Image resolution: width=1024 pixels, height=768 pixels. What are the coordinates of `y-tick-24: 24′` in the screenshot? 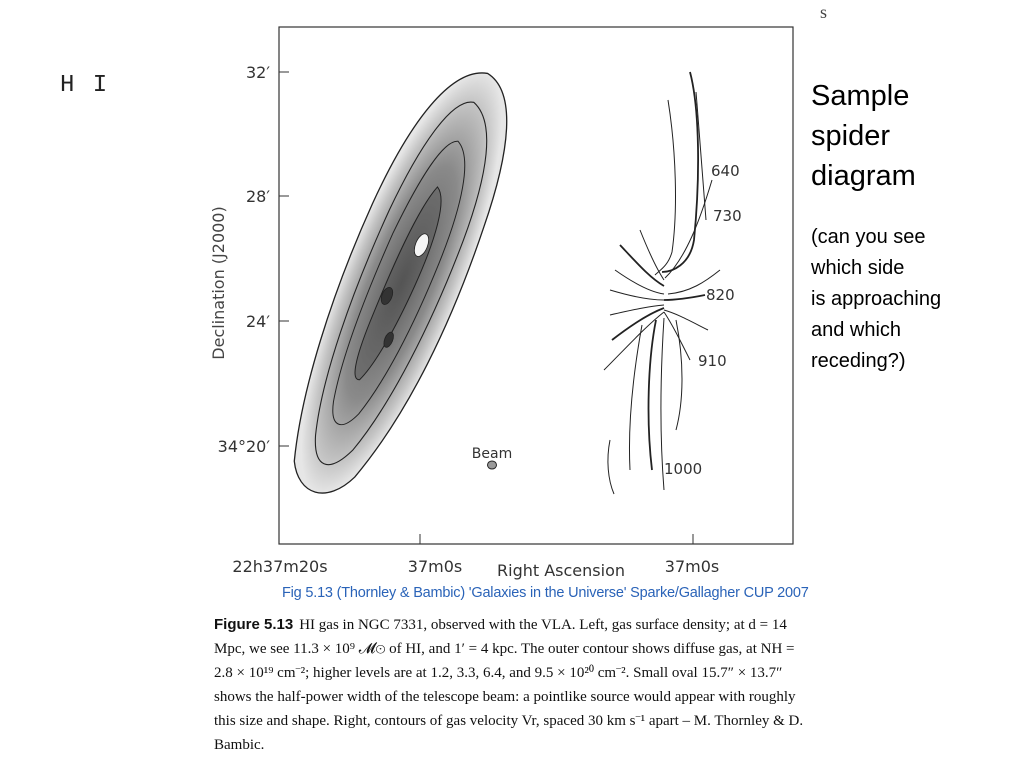 It's located at (258, 321).